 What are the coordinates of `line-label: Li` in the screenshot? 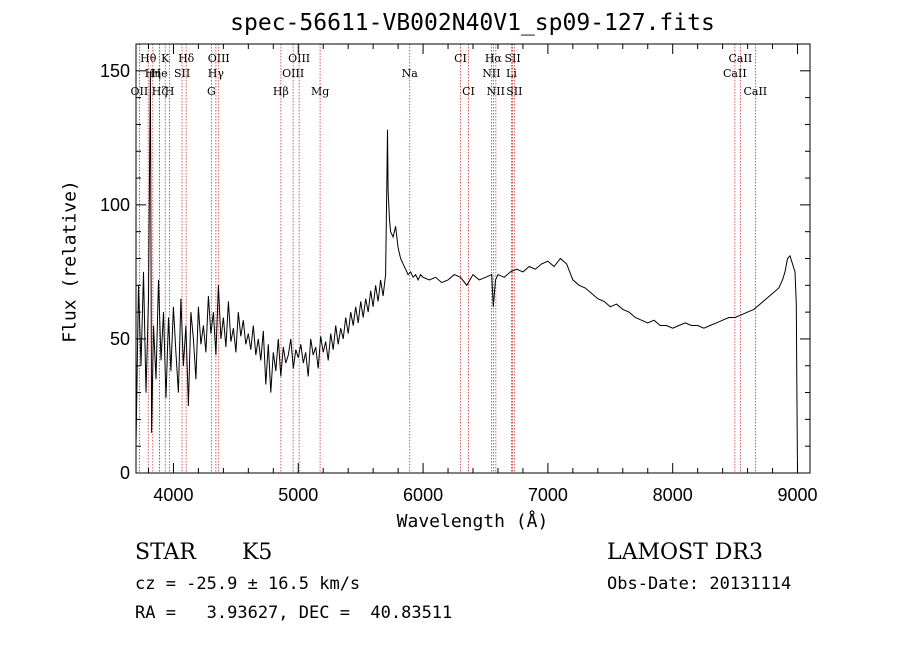 It's located at (511, 73).